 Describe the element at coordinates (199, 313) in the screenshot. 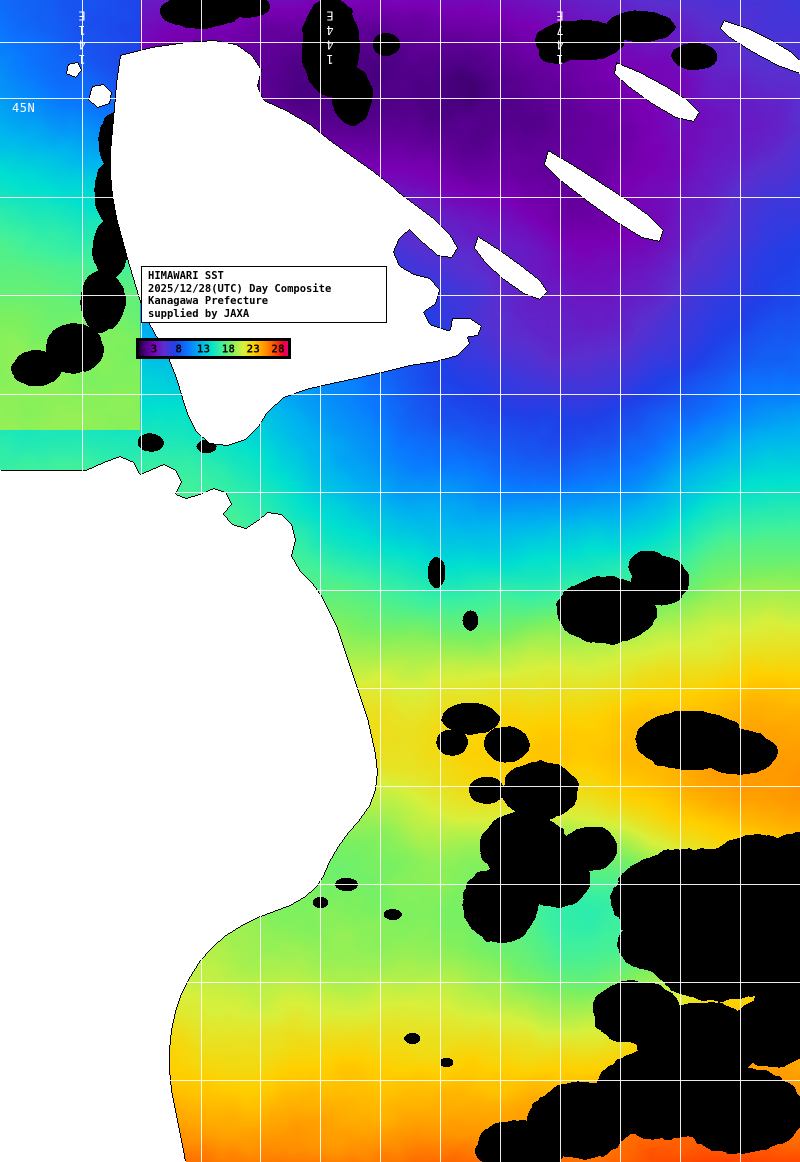

I see `caption-source: supplied by JAXA` at that location.